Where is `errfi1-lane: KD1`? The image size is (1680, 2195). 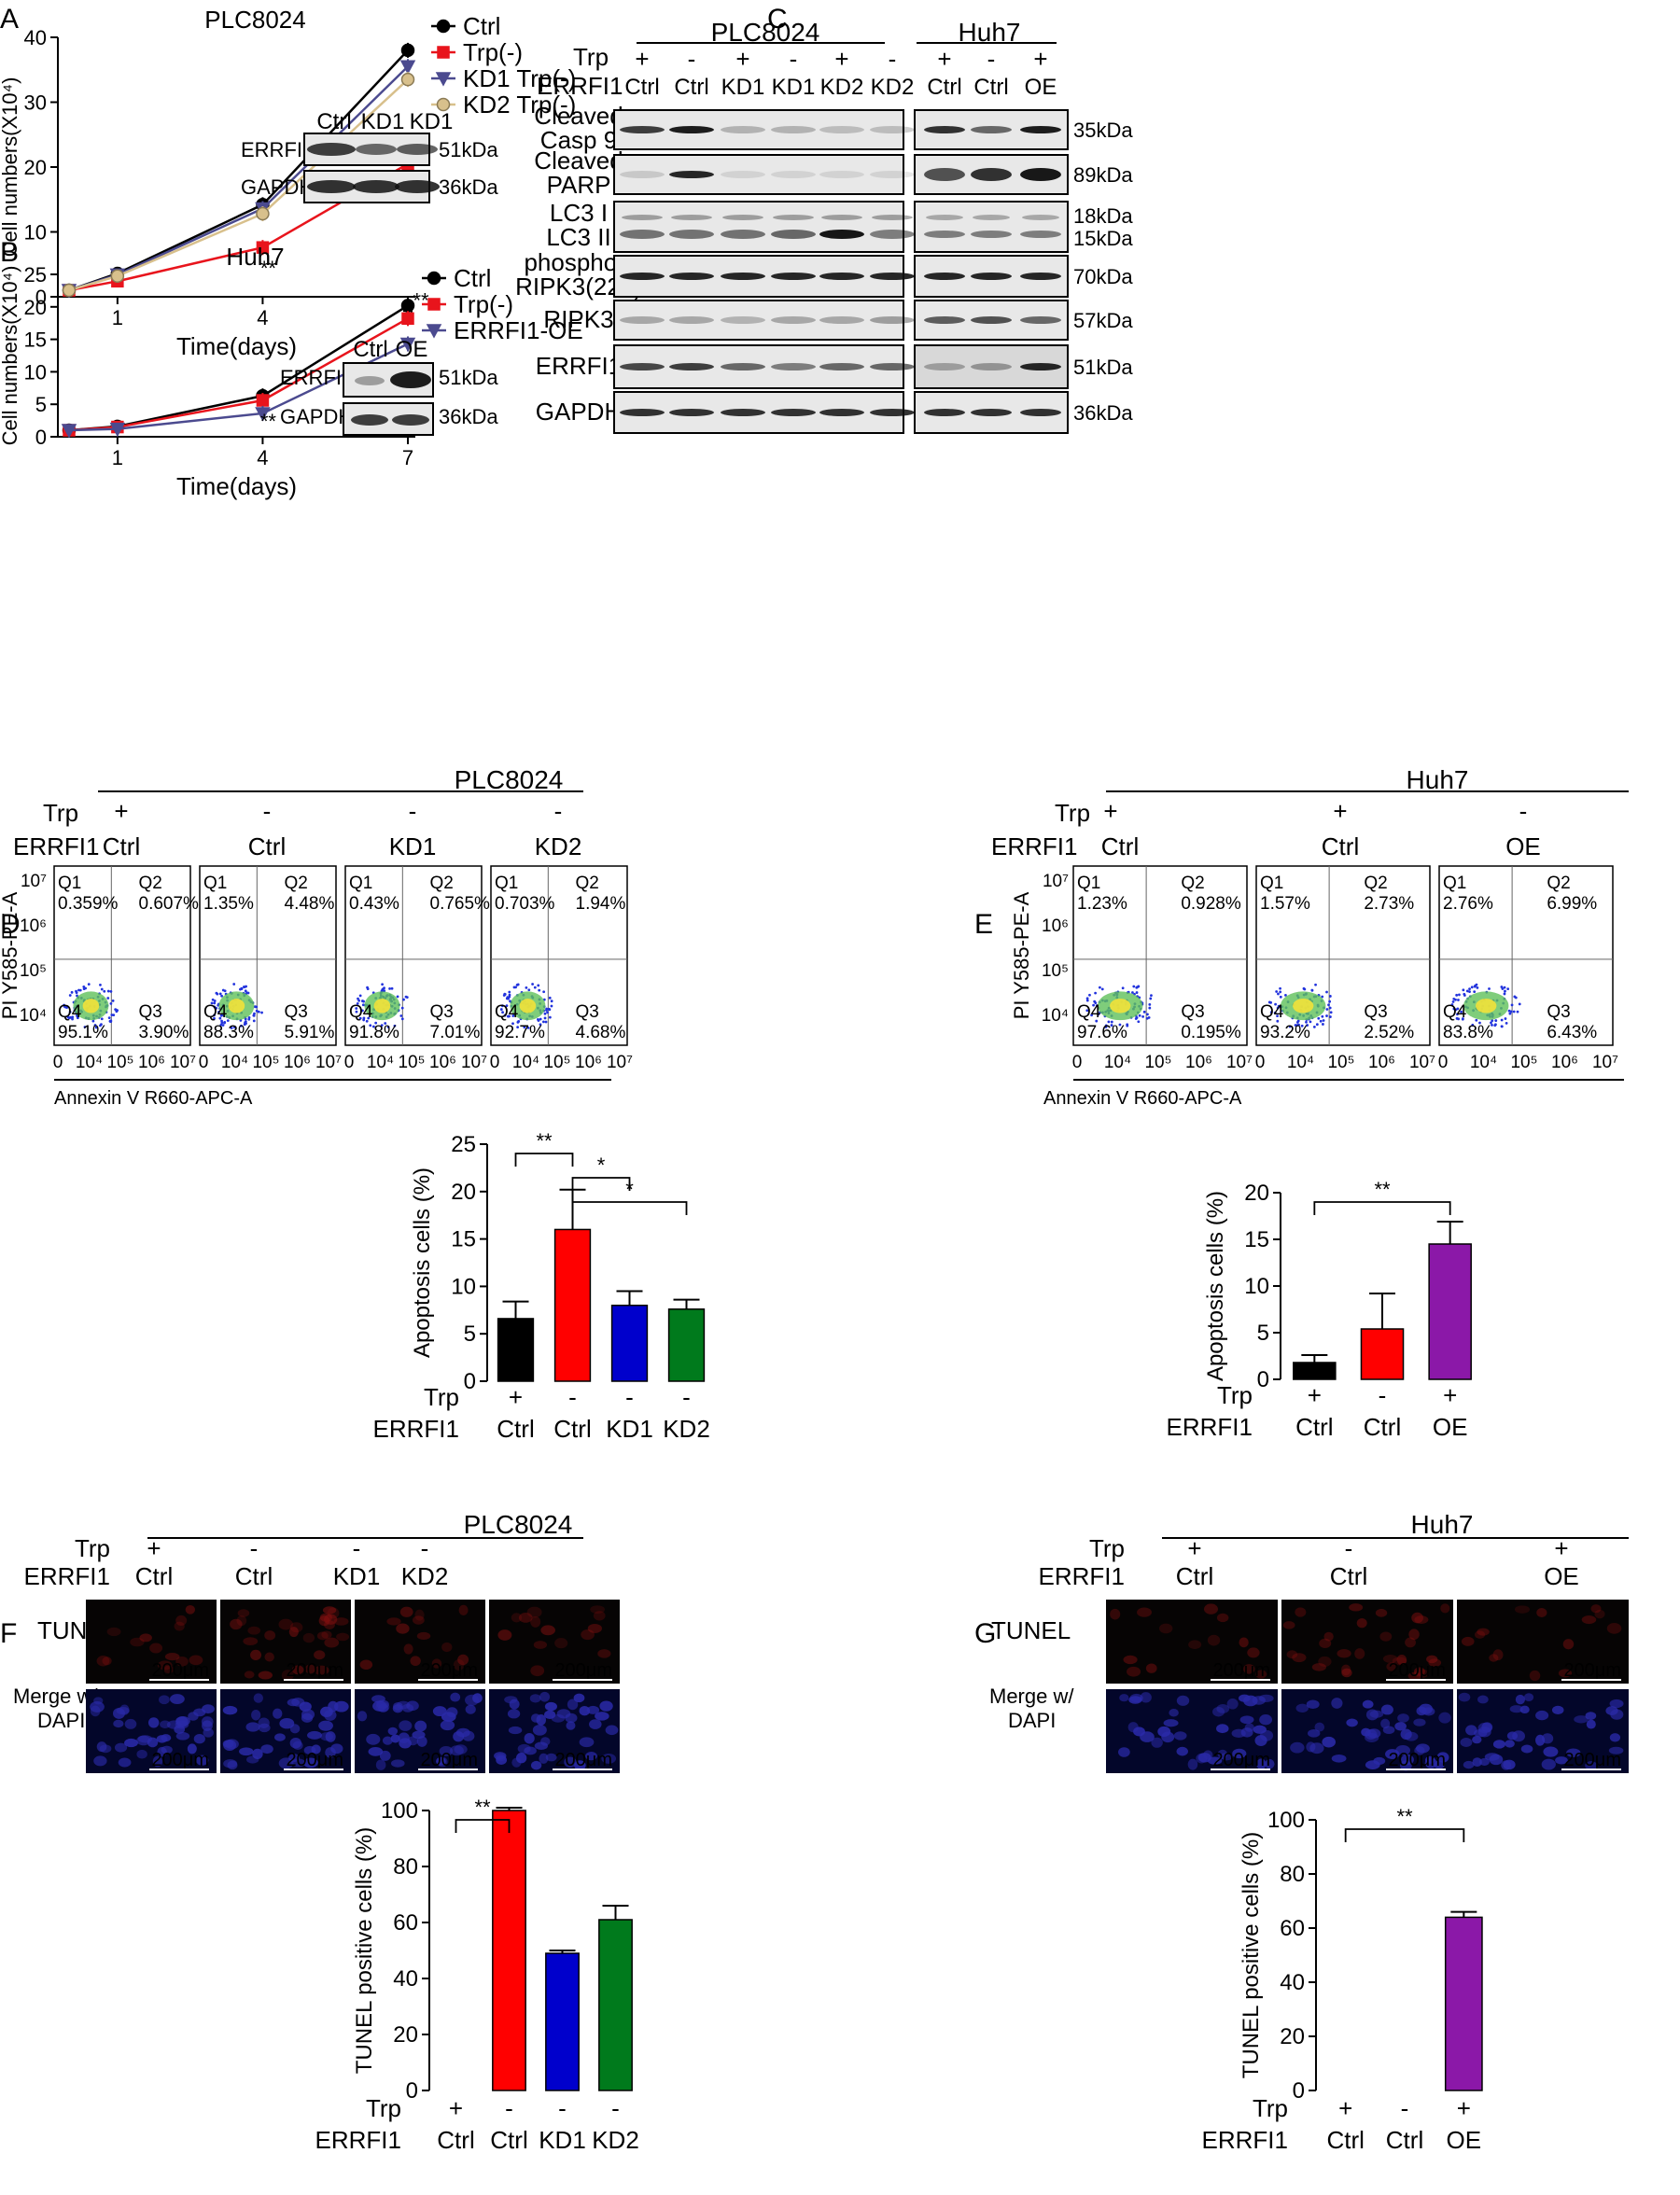
errfi1-lane: KD1 is located at coordinates (794, 87).